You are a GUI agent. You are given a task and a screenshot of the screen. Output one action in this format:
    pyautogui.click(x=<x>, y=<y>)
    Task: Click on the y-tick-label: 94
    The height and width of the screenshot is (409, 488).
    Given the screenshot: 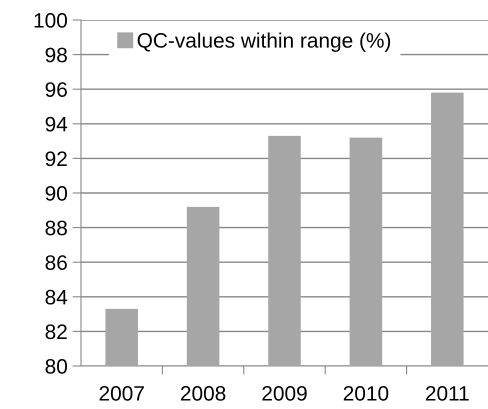 What is the action you would take?
    pyautogui.click(x=57, y=124)
    